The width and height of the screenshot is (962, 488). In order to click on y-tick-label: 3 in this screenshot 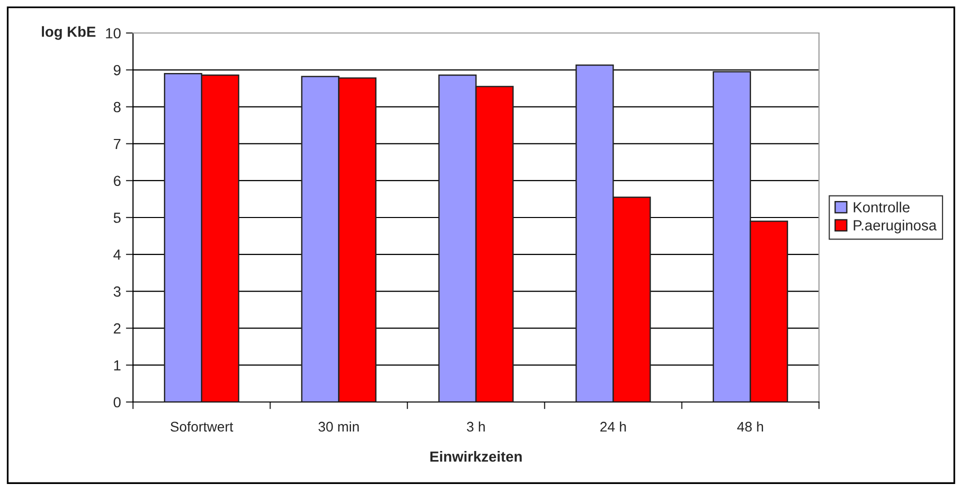, I will do `click(117, 291)`.